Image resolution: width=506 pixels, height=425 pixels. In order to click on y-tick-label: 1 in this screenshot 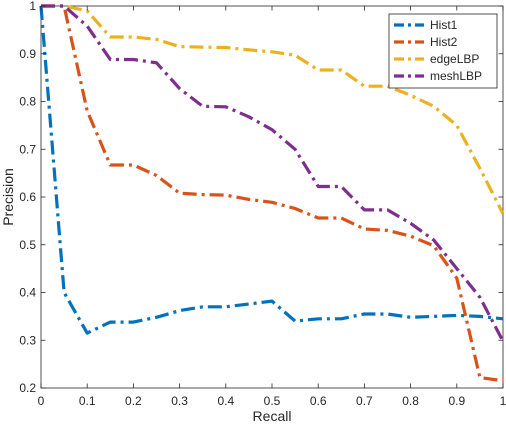, I will do `click(32, 6)`.